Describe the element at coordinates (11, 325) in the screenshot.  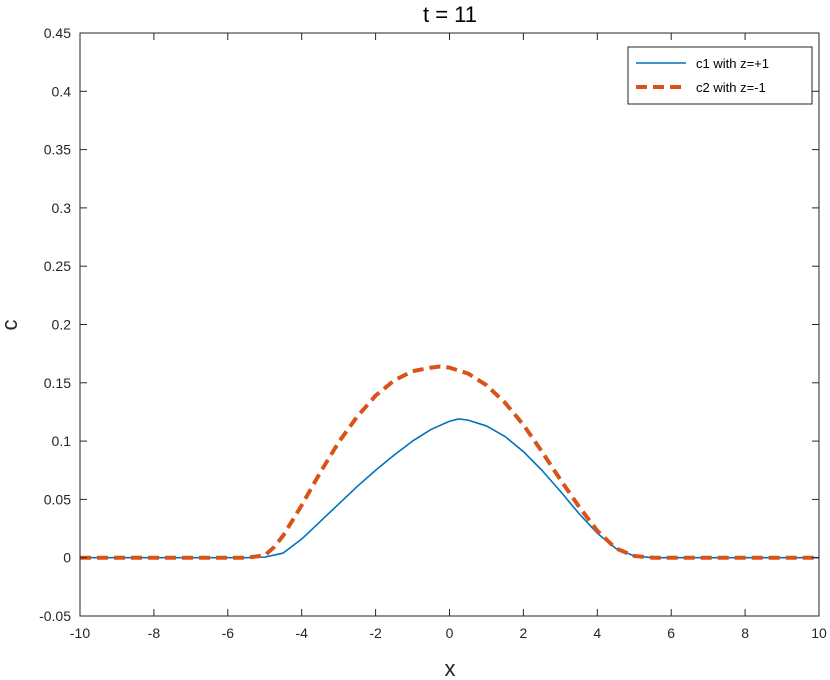
I see `y-axis-title: c` at that location.